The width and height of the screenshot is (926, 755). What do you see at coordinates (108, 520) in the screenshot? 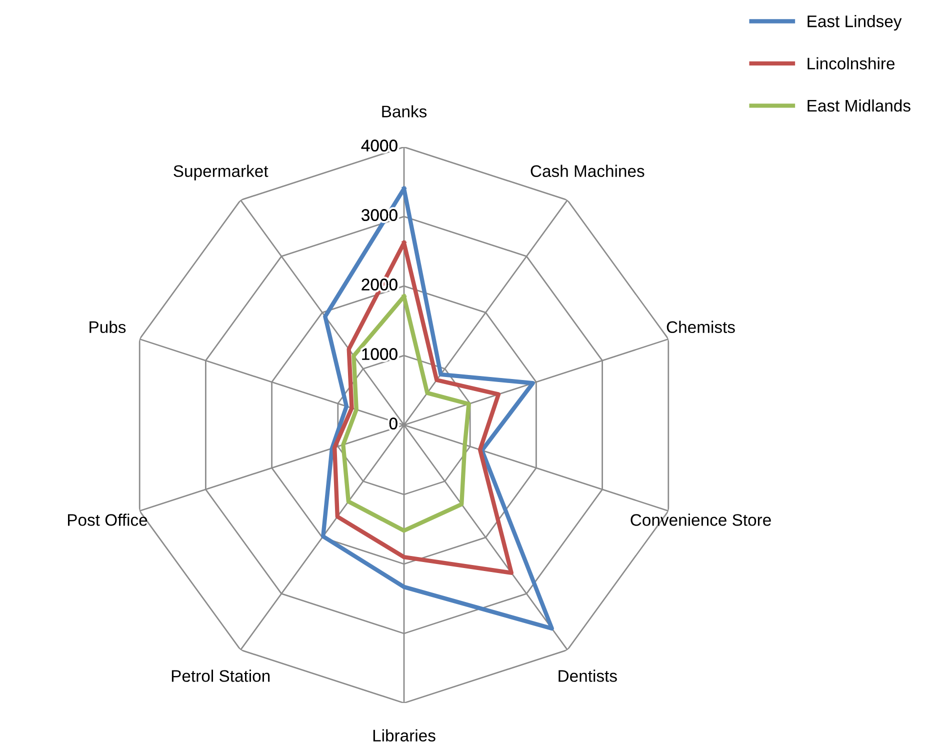
I see `spoke-label: Post Office` at bounding box center [108, 520].